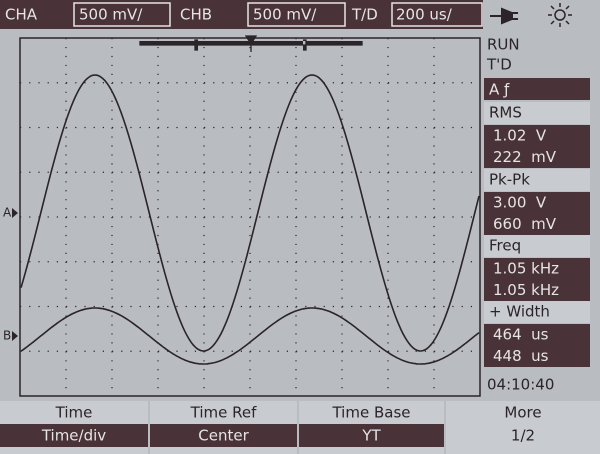 This screenshot has height=454, width=600. Describe the element at coordinates (522, 413) in the screenshot. I see `softkey-label: More` at that location.